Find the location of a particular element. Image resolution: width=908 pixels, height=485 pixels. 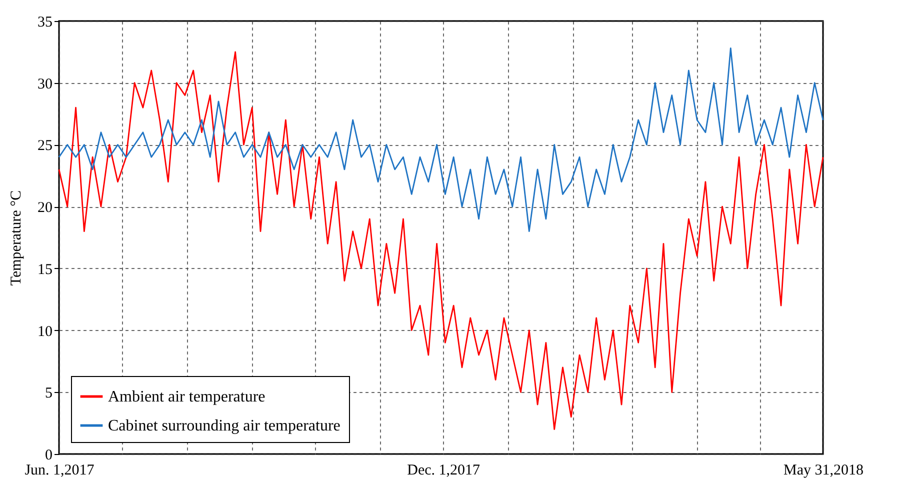

legend-label: Cabinet surrounding air temperature is located at coordinates (224, 426).